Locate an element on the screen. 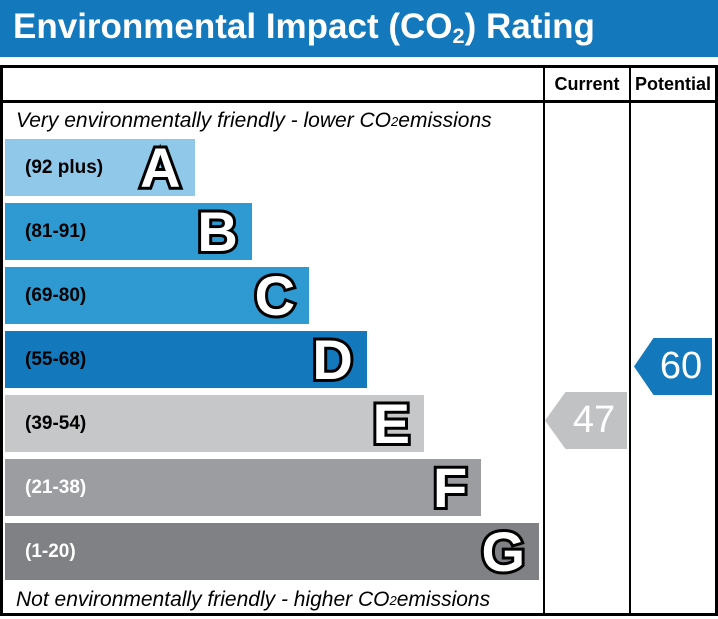  chart-title-bar: Environmental Impact (CO2) Rating is located at coordinates (359, 28).